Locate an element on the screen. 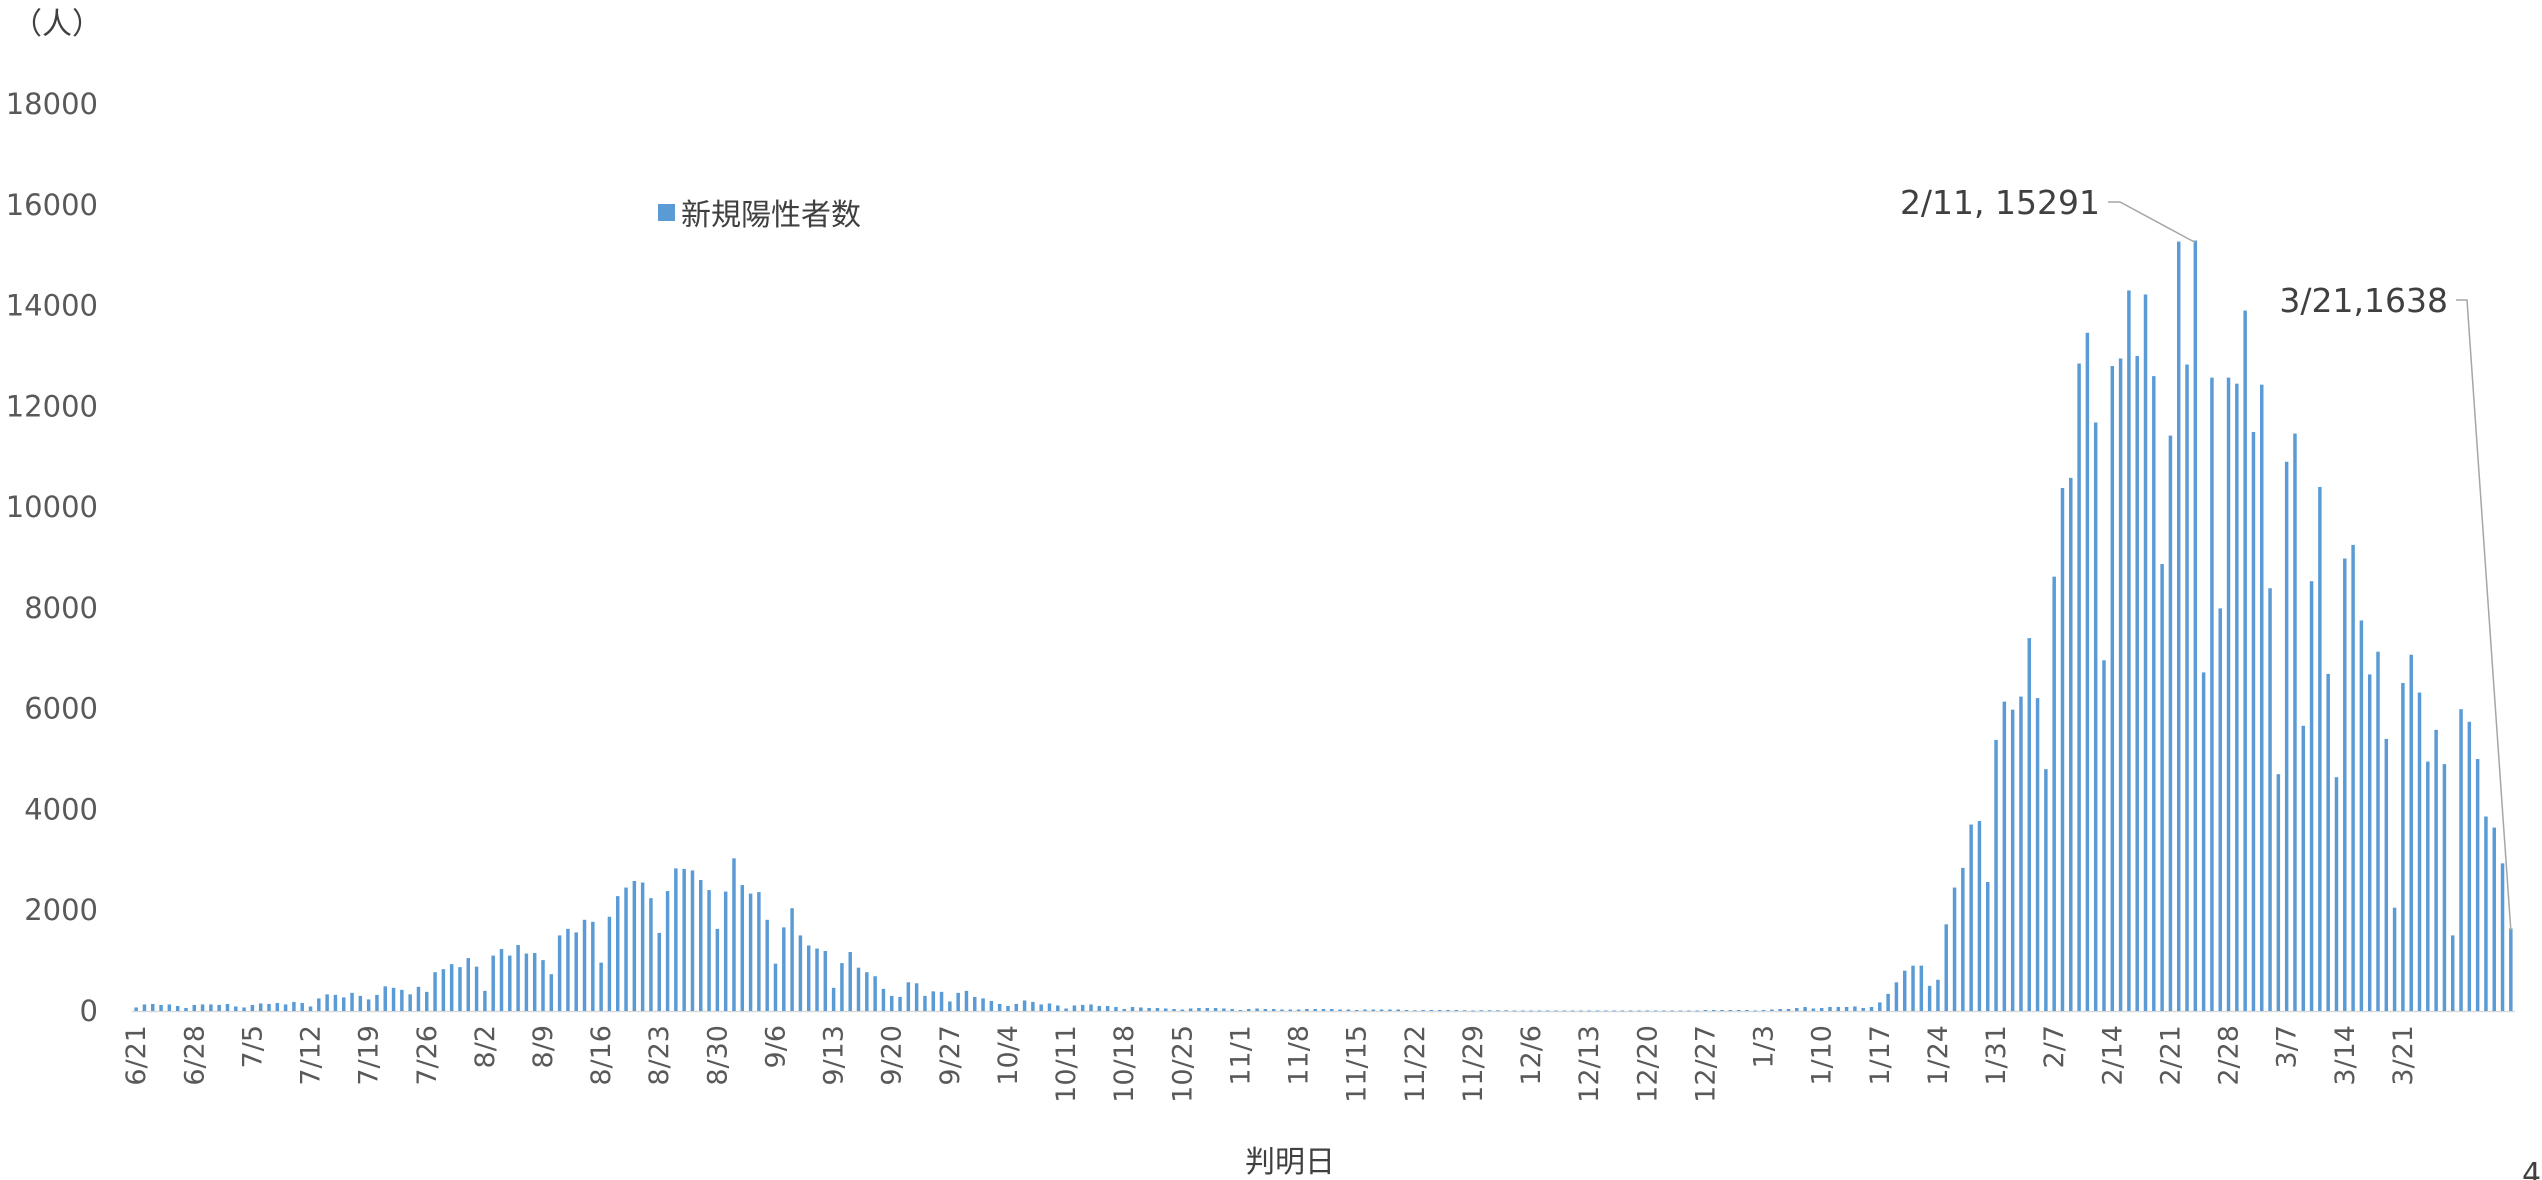  y-tick-label: 10000 is located at coordinates (52, 507).